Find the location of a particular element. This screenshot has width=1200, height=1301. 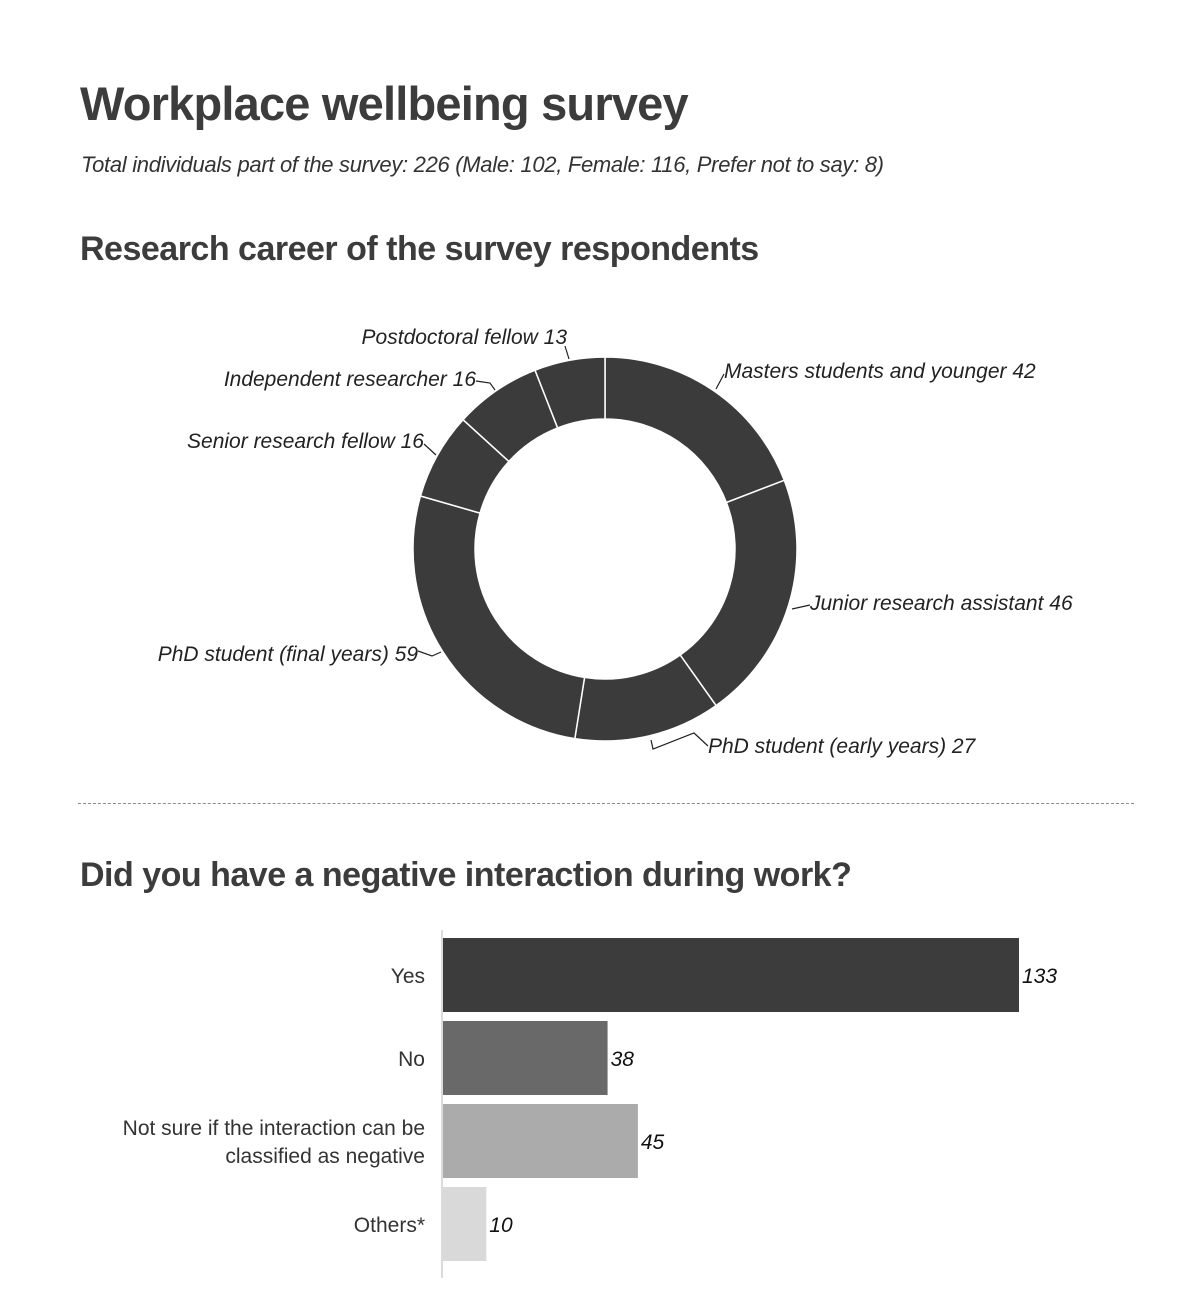

bar-category-label: Yes is located at coordinates (408, 976).